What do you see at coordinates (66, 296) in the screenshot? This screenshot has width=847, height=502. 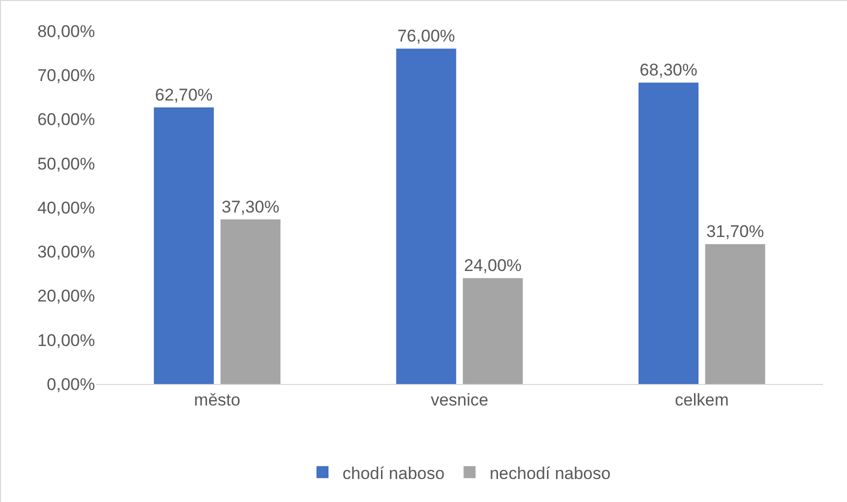 I see `y-tick-label: 20,00%` at bounding box center [66, 296].